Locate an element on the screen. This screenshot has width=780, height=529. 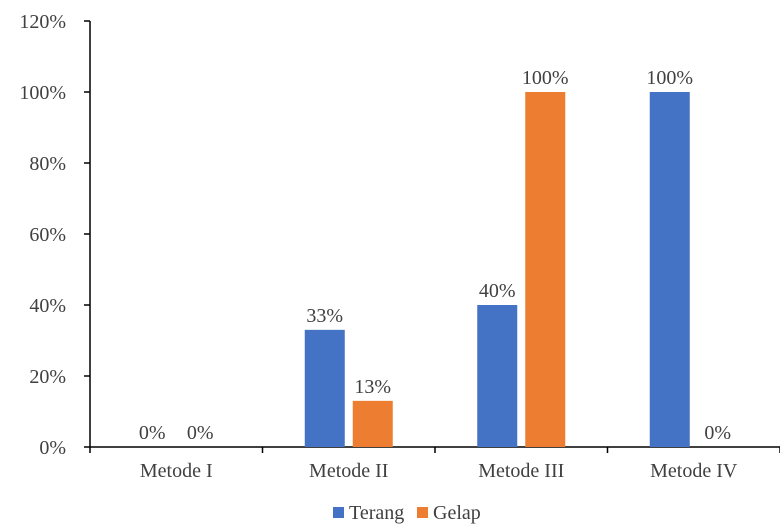
y-axis: 0% 20% 40% 60% 80% 100% 120% is located at coordinates (55, 235).